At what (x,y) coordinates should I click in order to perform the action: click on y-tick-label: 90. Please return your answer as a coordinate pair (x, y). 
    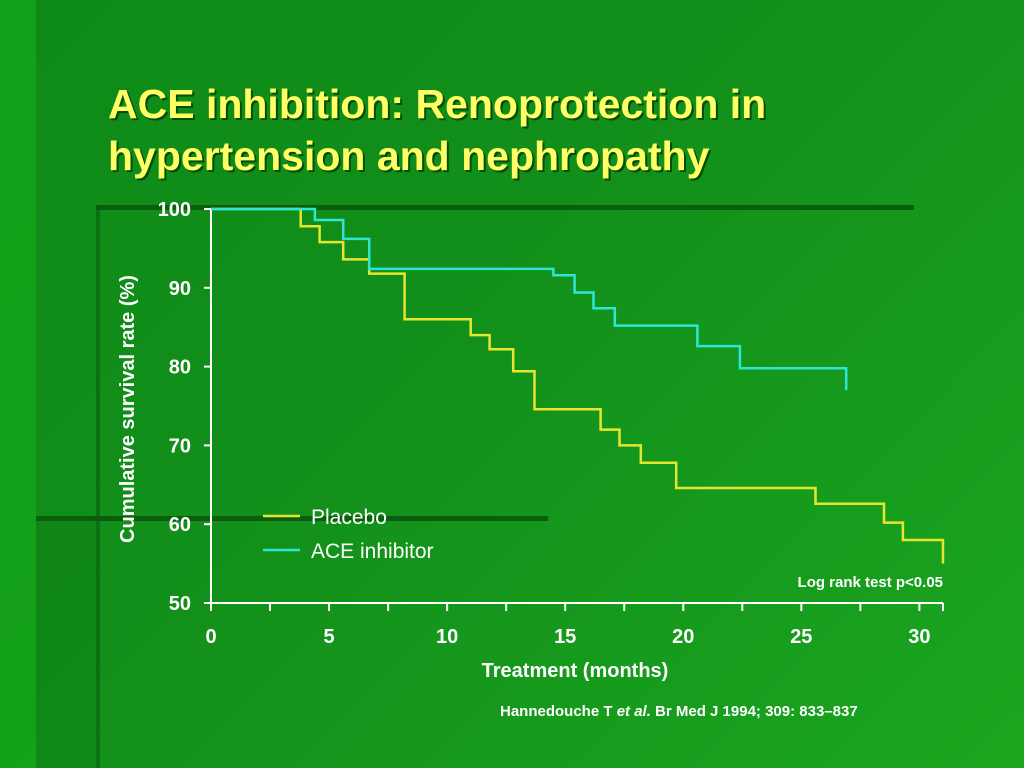
    Looking at the image, I should click on (180, 289).